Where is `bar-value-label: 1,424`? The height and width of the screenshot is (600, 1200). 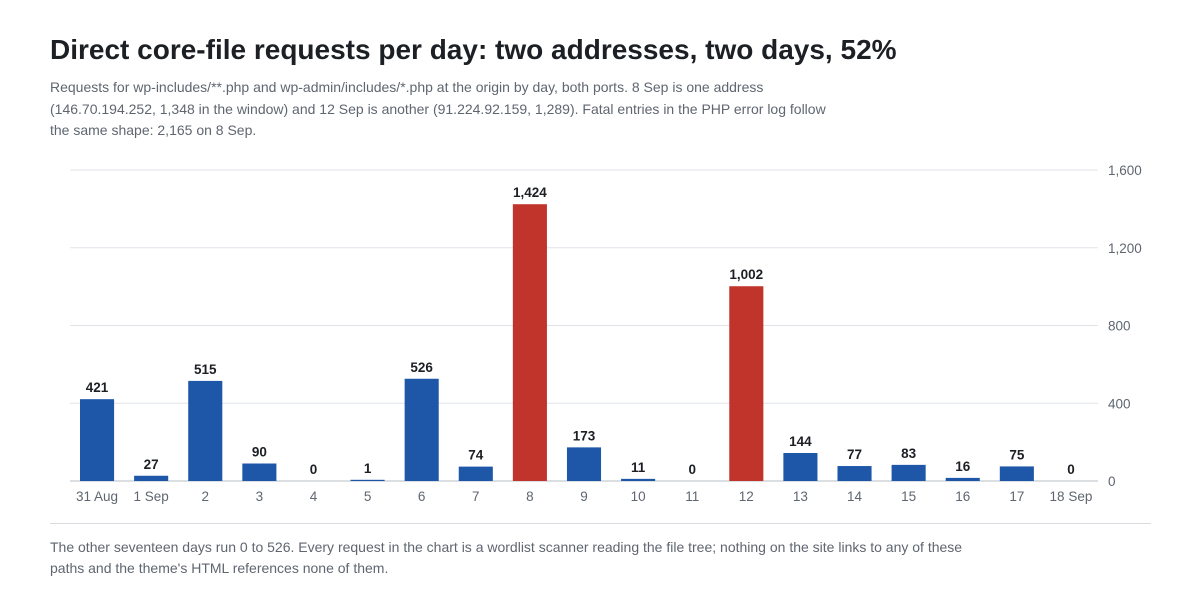 bar-value-label: 1,424 is located at coordinates (530, 192).